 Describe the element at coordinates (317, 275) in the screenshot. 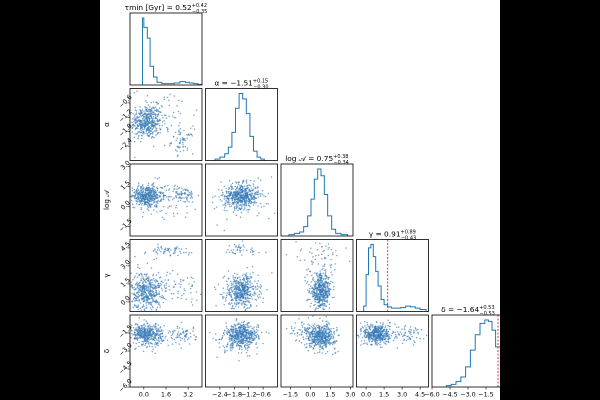

I see `panel-gamma-logA` at that location.